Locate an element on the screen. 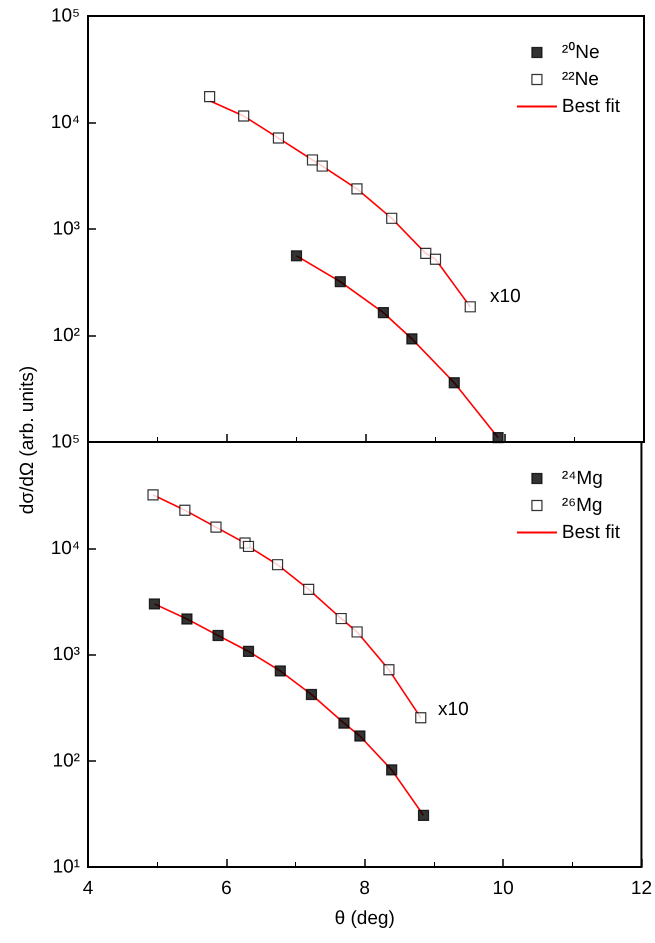 This screenshot has width=655, height=943. x-tick-label: 8 is located at coordinates (364, 888).